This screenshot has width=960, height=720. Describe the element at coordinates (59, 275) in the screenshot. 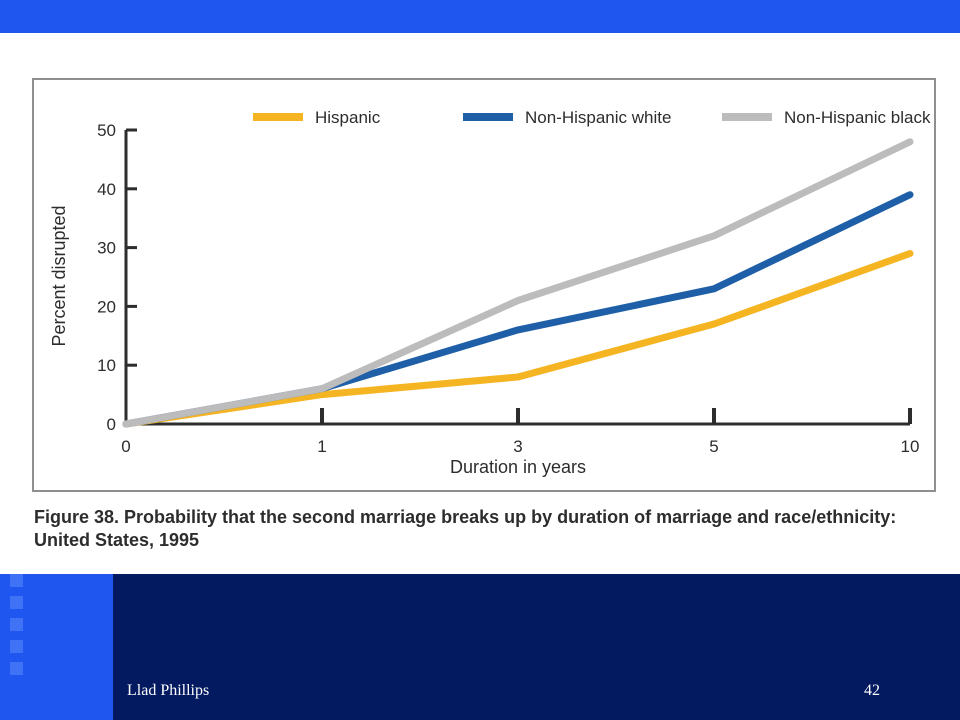

I see `y-axis-title: Percent disrupted` at that location.